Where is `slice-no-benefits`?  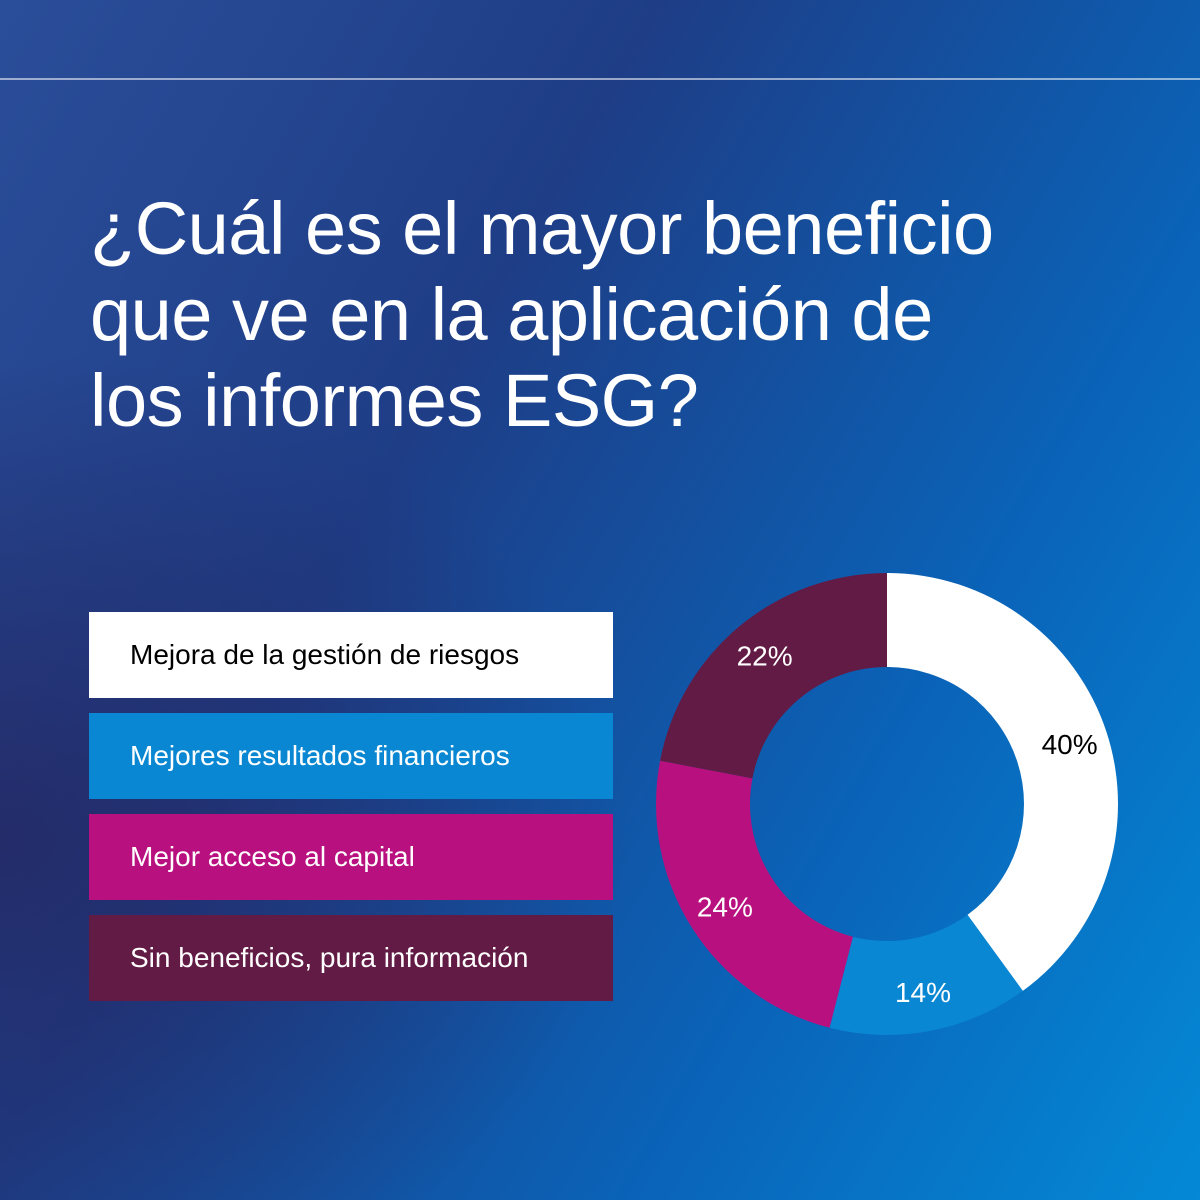
slice-no-benefits is located at coordinates (773, 676).